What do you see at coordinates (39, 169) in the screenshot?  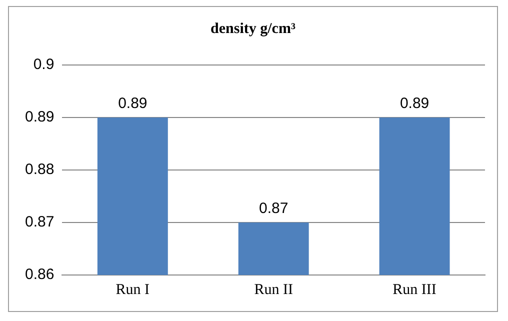 I see `y-tick-label: 0.88` at bounding box center [39, 169].